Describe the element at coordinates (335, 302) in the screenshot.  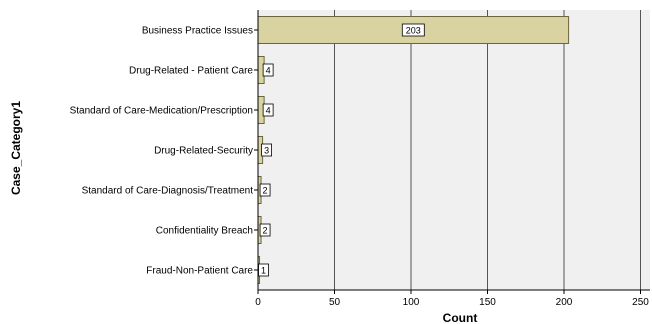
I see `x-tick-label-50: 50` at that location.